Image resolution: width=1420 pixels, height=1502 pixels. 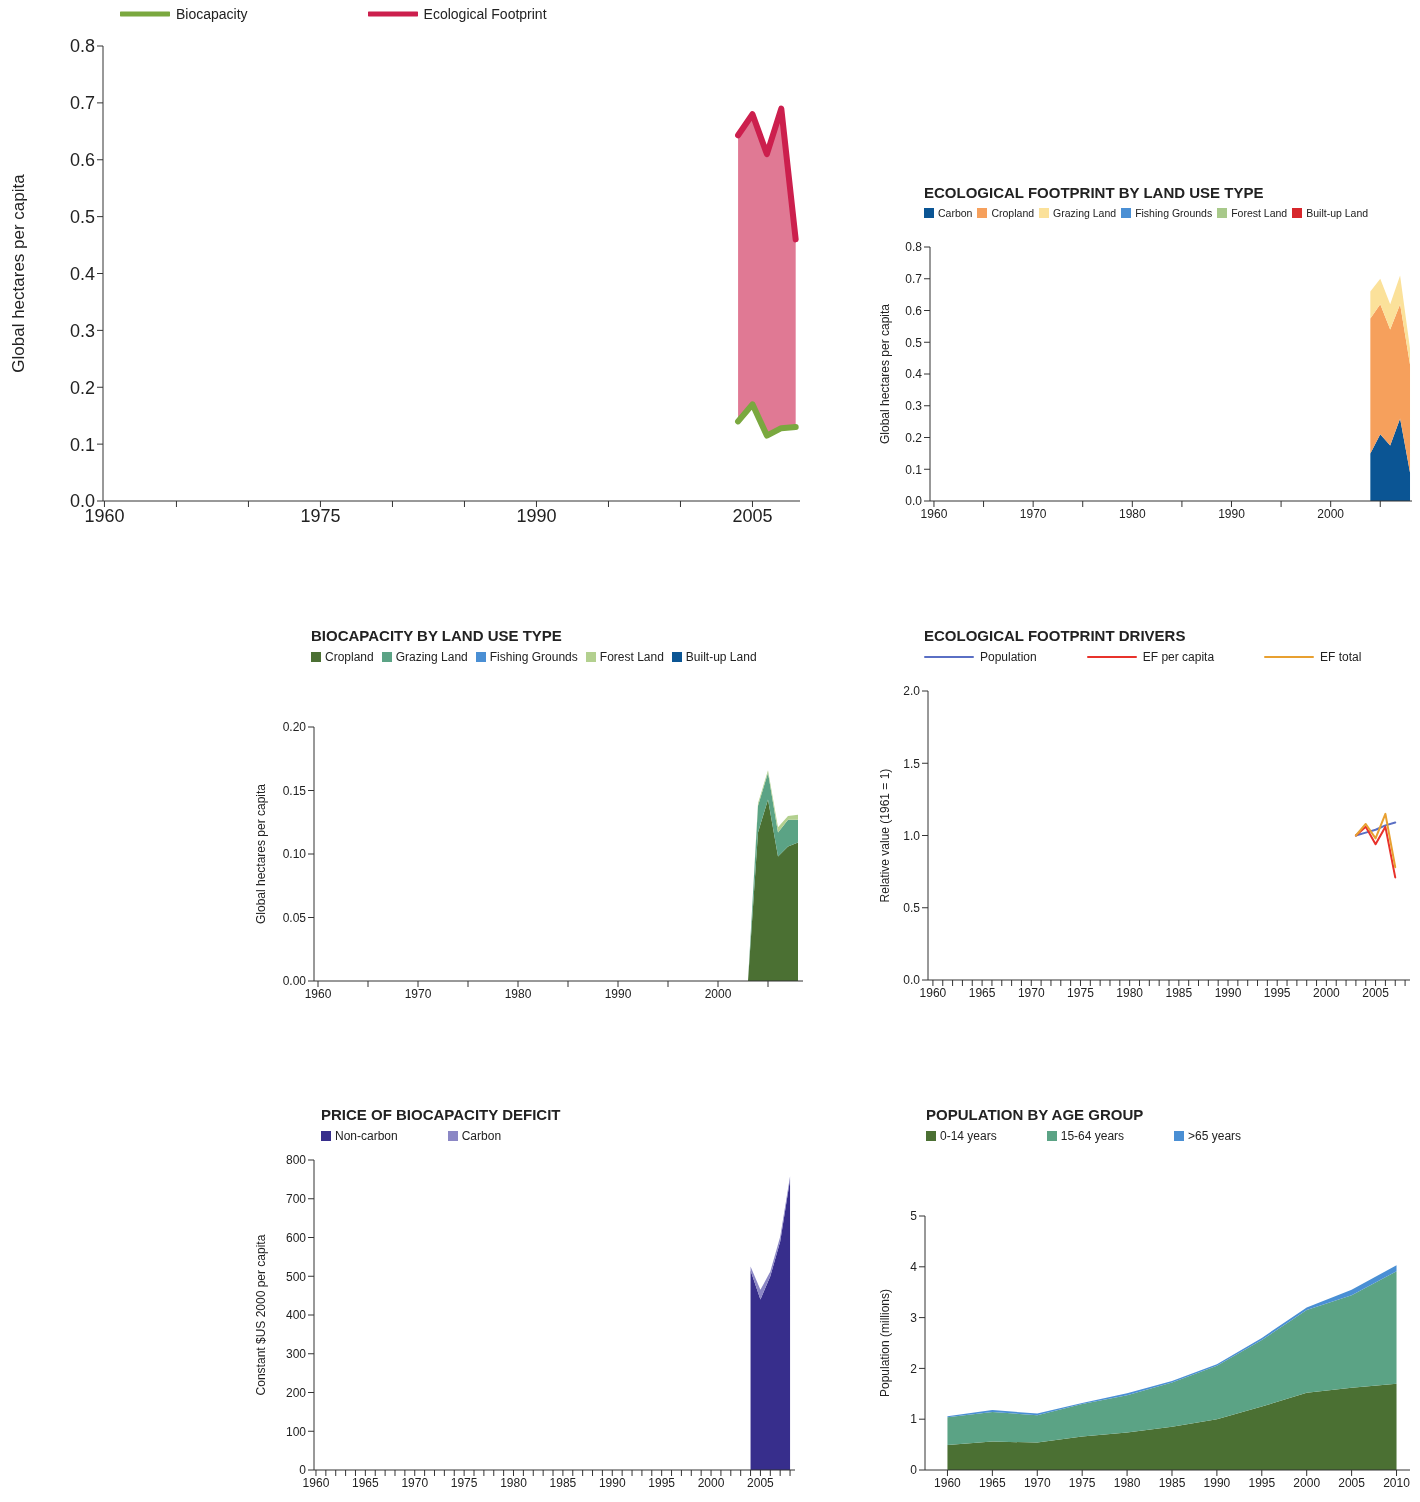 I want to click on chart-title: ECOLOGICAL FOOTPRINT BY LAND USE TYPE, so click(x=1094, y=192).